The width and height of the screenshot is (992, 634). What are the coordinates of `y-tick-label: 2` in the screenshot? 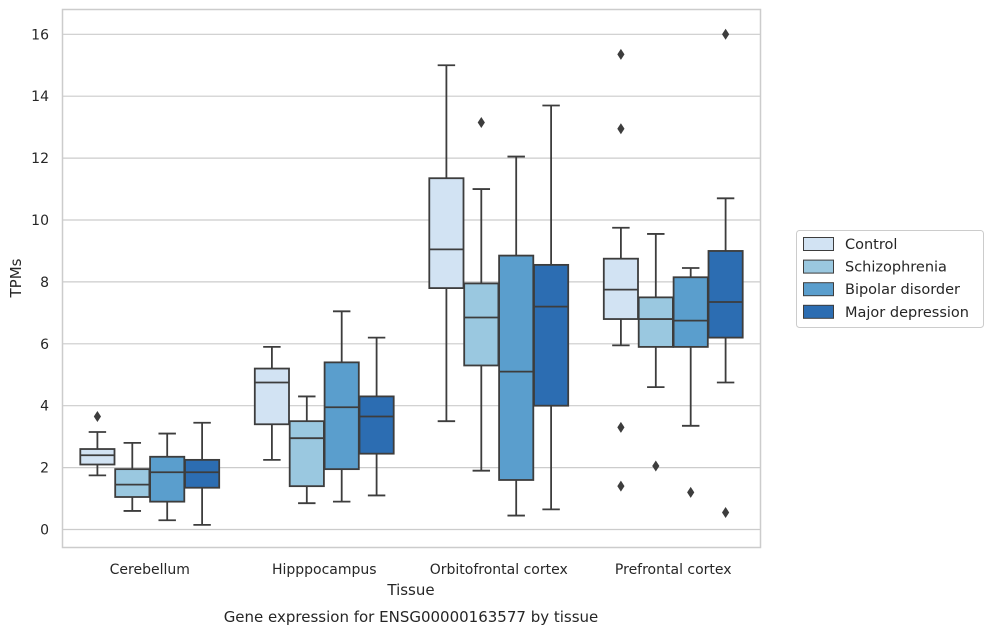 It's located at (44, 469).